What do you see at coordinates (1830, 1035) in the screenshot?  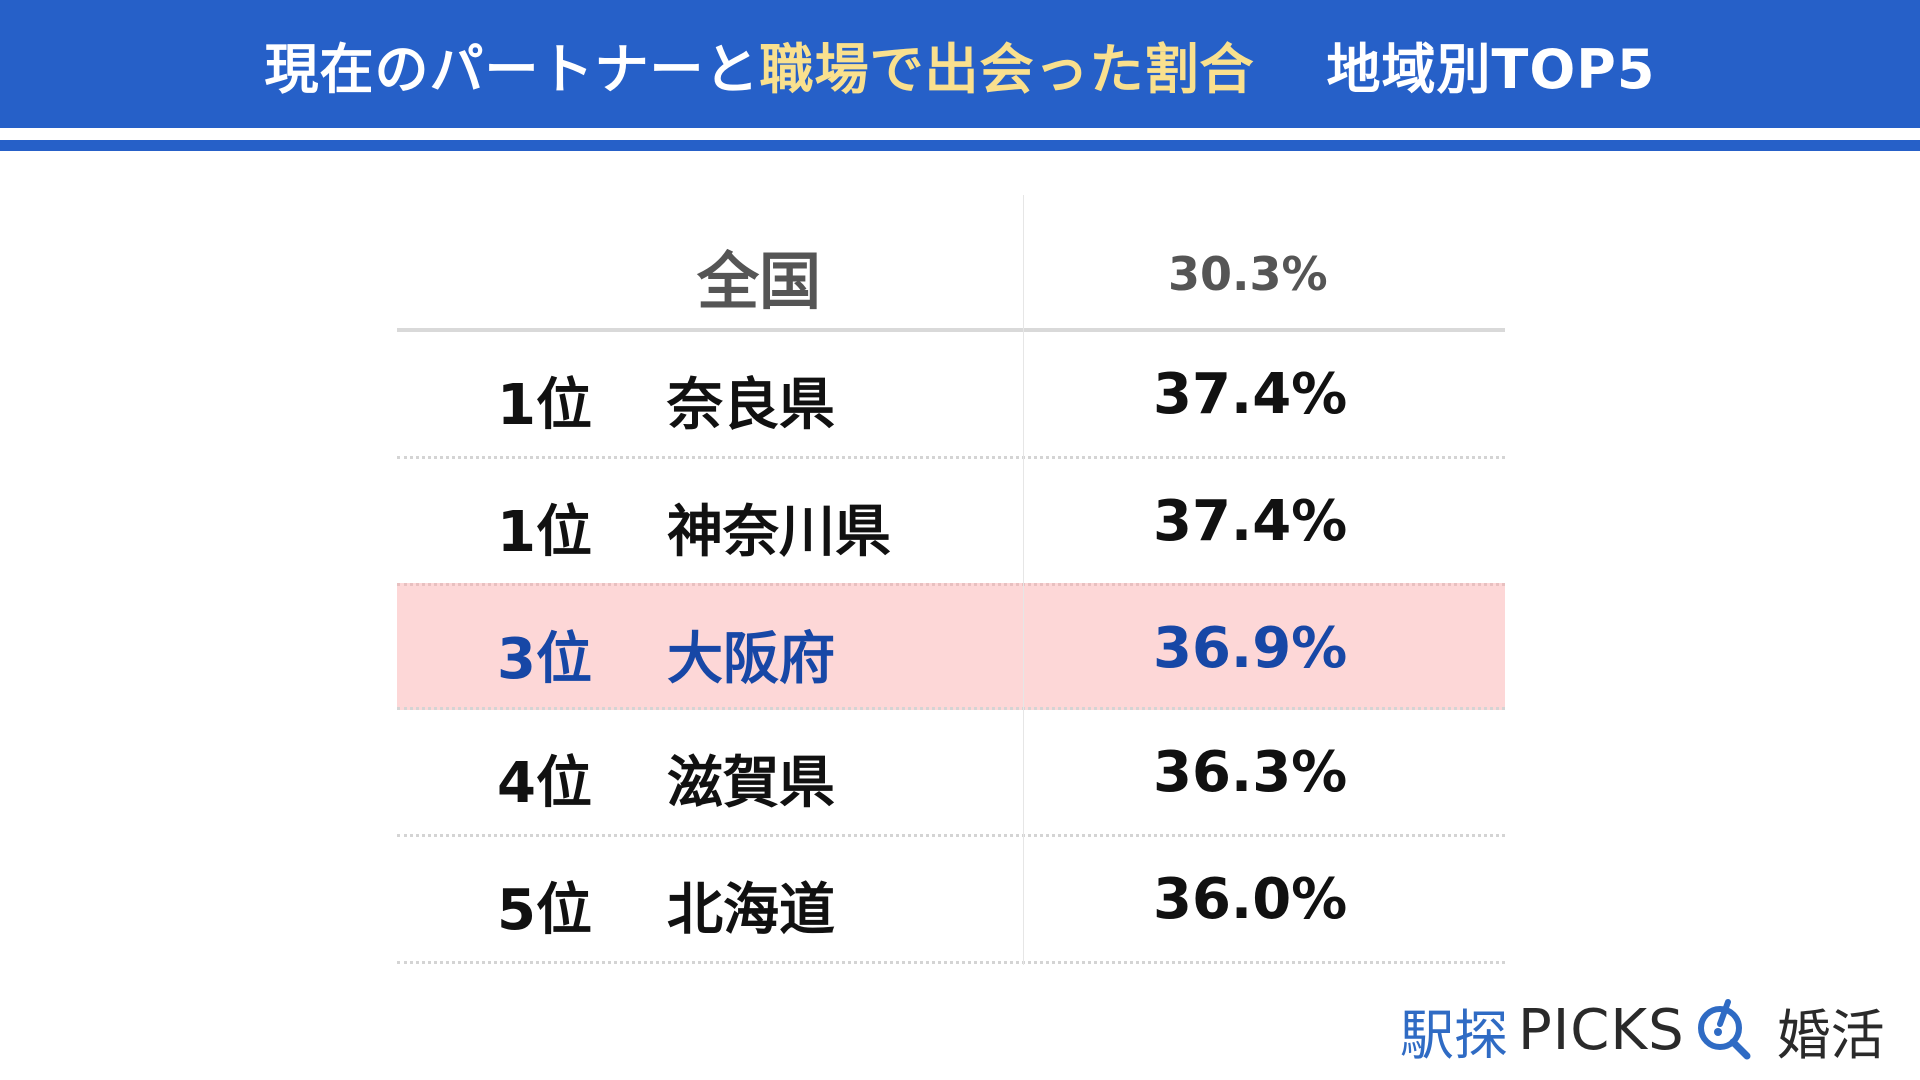 I see `brand-suffix: 婚活` at bounding box center [1830, 1035].